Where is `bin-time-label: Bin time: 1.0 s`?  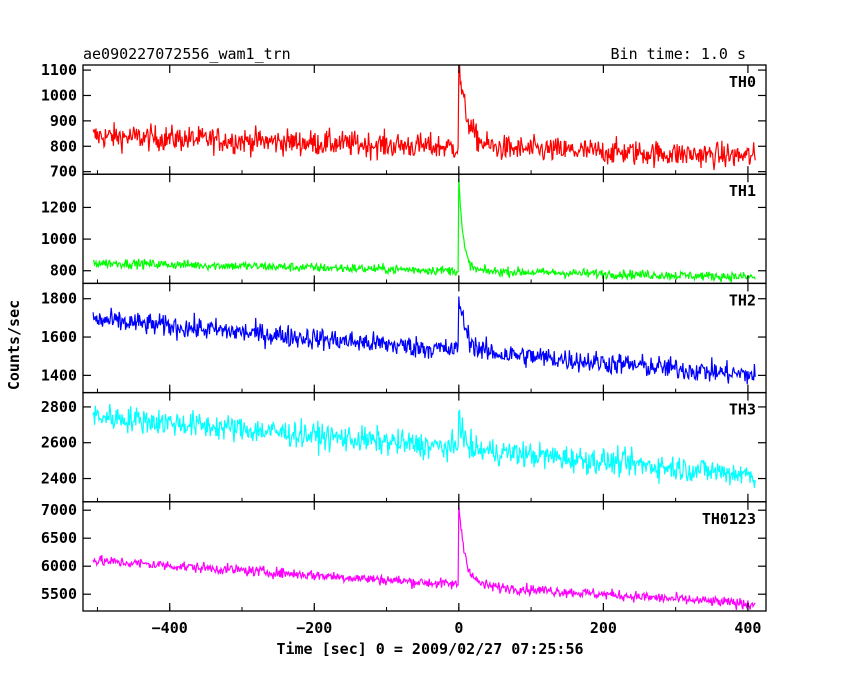 bin-time-label: Bin time: 1.0 s is located at coordinates (678, 54).